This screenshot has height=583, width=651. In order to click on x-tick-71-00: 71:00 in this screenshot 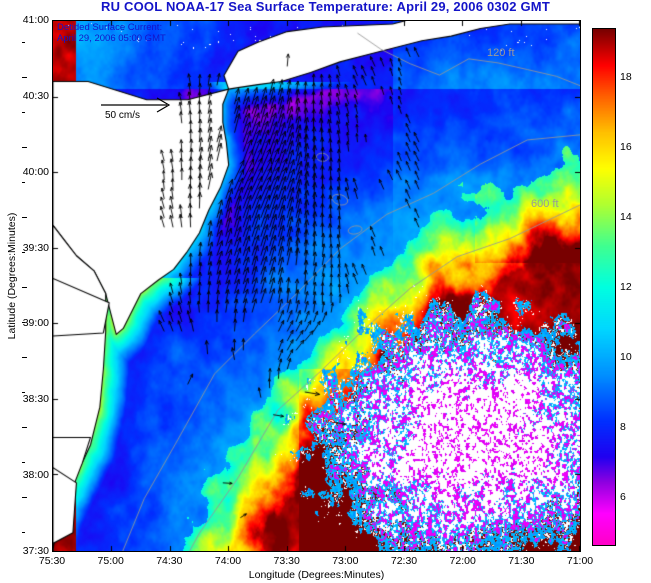, I will do `click(580, 561)`.